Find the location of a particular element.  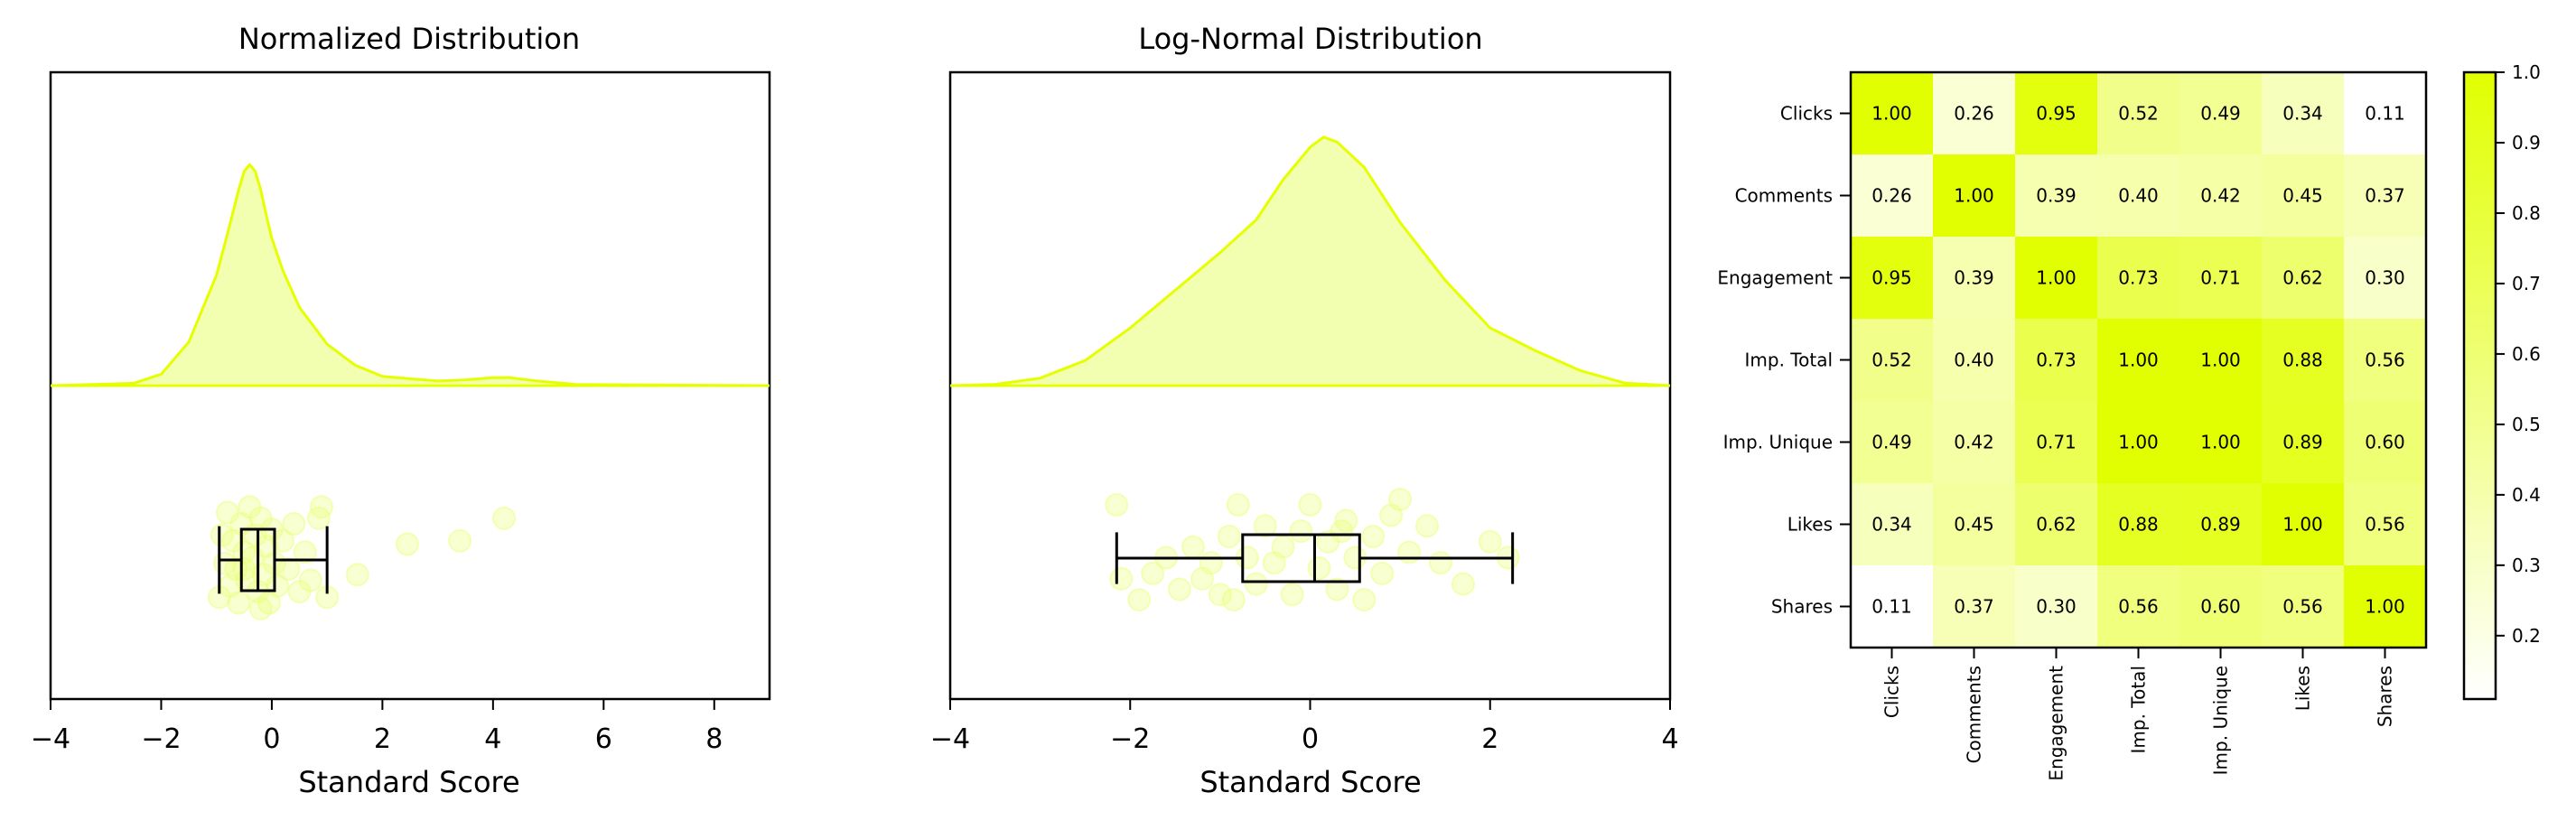

colorbar-tick-label: 1.0 is located at coordinates (2526, 72).